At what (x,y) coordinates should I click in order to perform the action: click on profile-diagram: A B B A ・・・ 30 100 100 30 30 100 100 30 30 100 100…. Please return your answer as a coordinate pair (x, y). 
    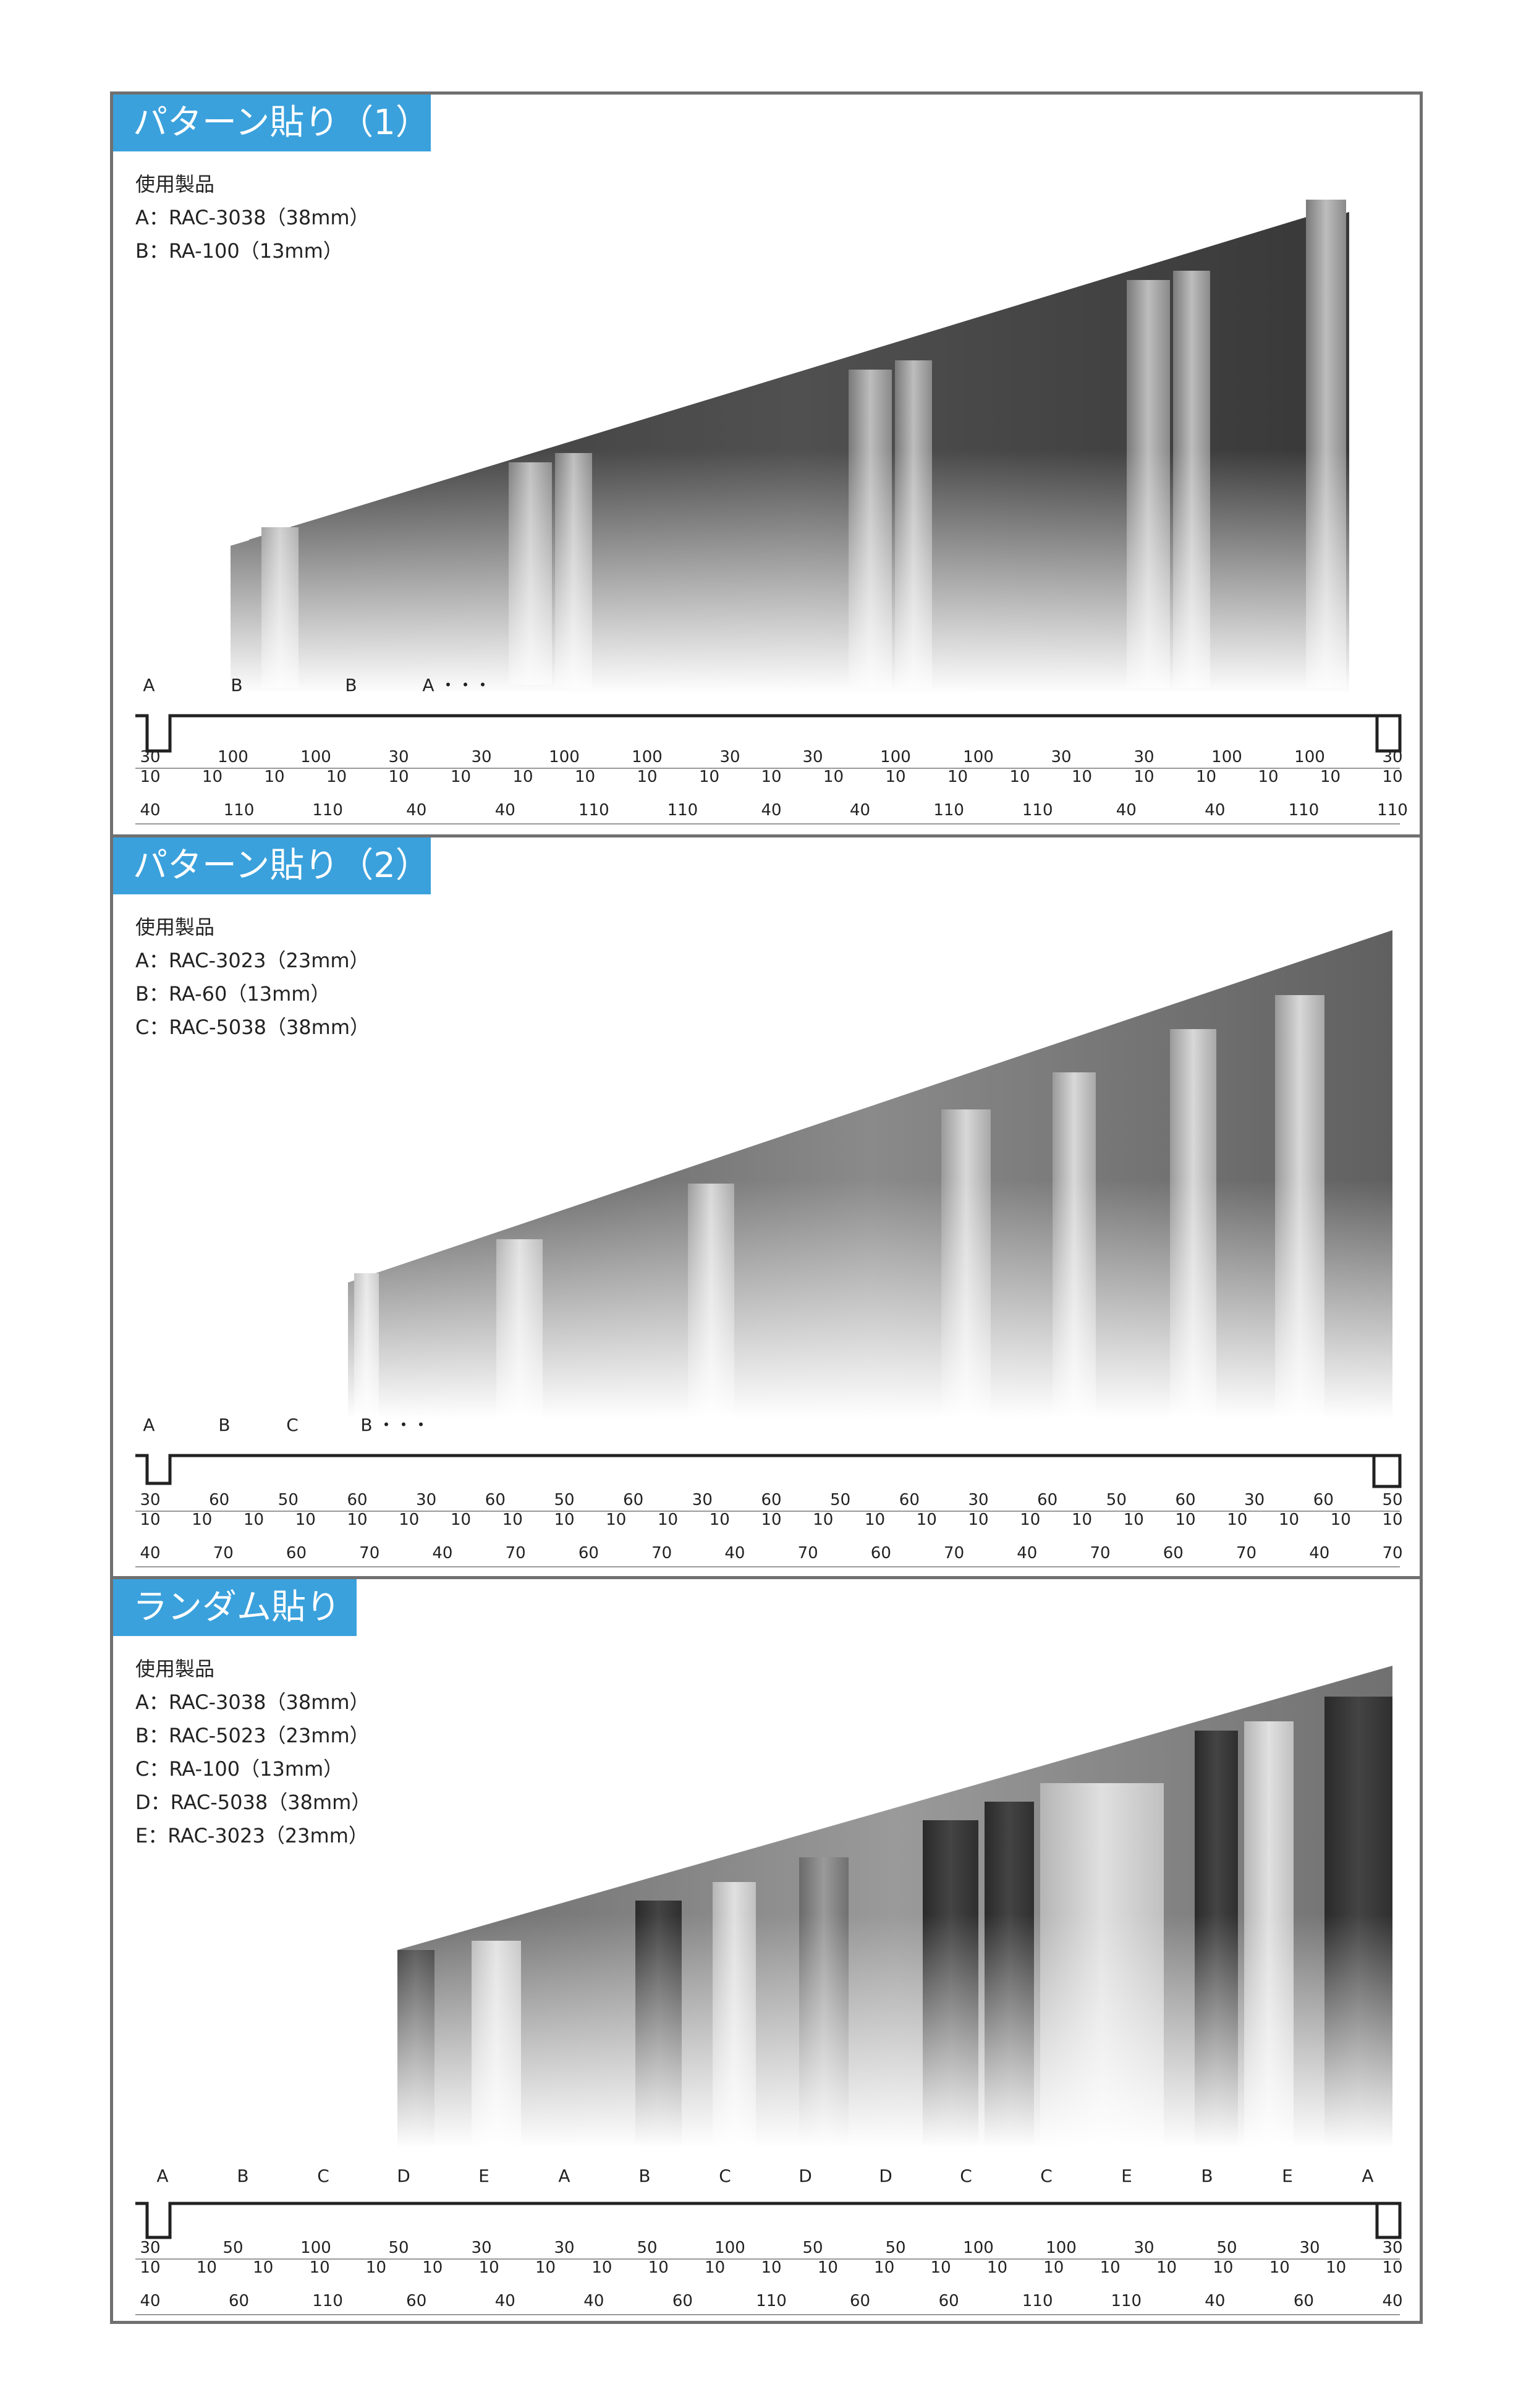
    Looking at the image, I should click on (771, 750).